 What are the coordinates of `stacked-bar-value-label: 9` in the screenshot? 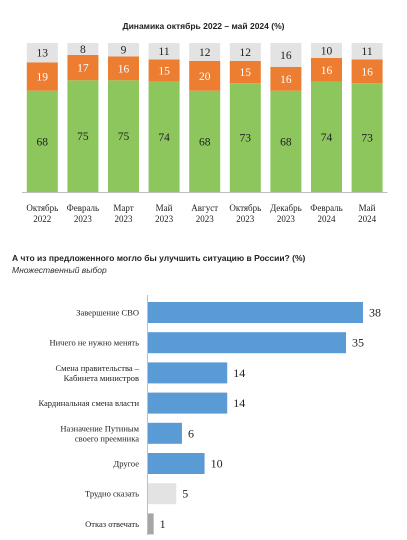 It's located at (124, 51).